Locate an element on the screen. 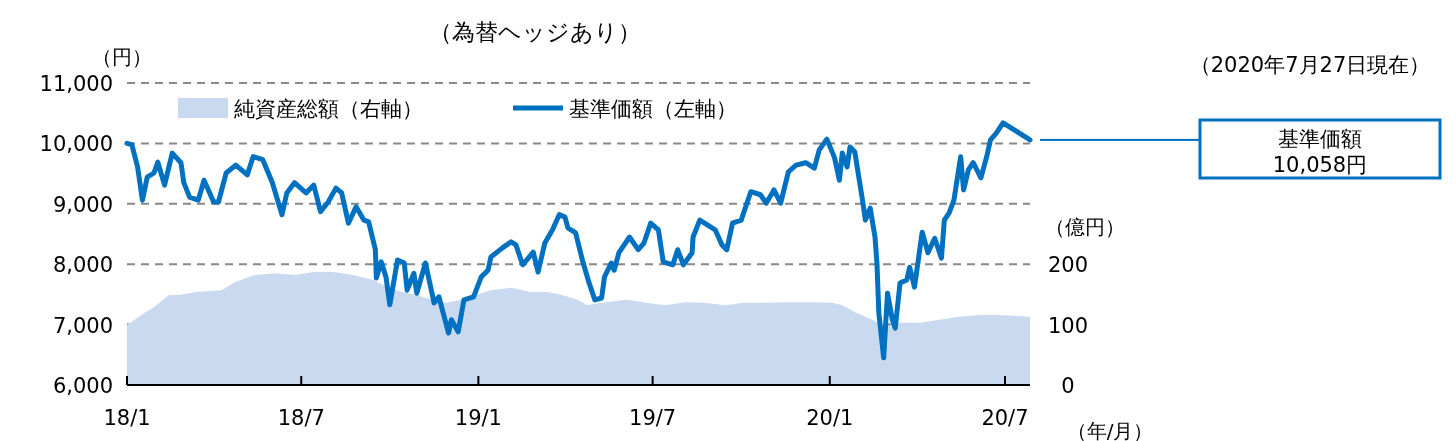  text: 基準価額 10,058円 is located at coordinates (1320, 152).